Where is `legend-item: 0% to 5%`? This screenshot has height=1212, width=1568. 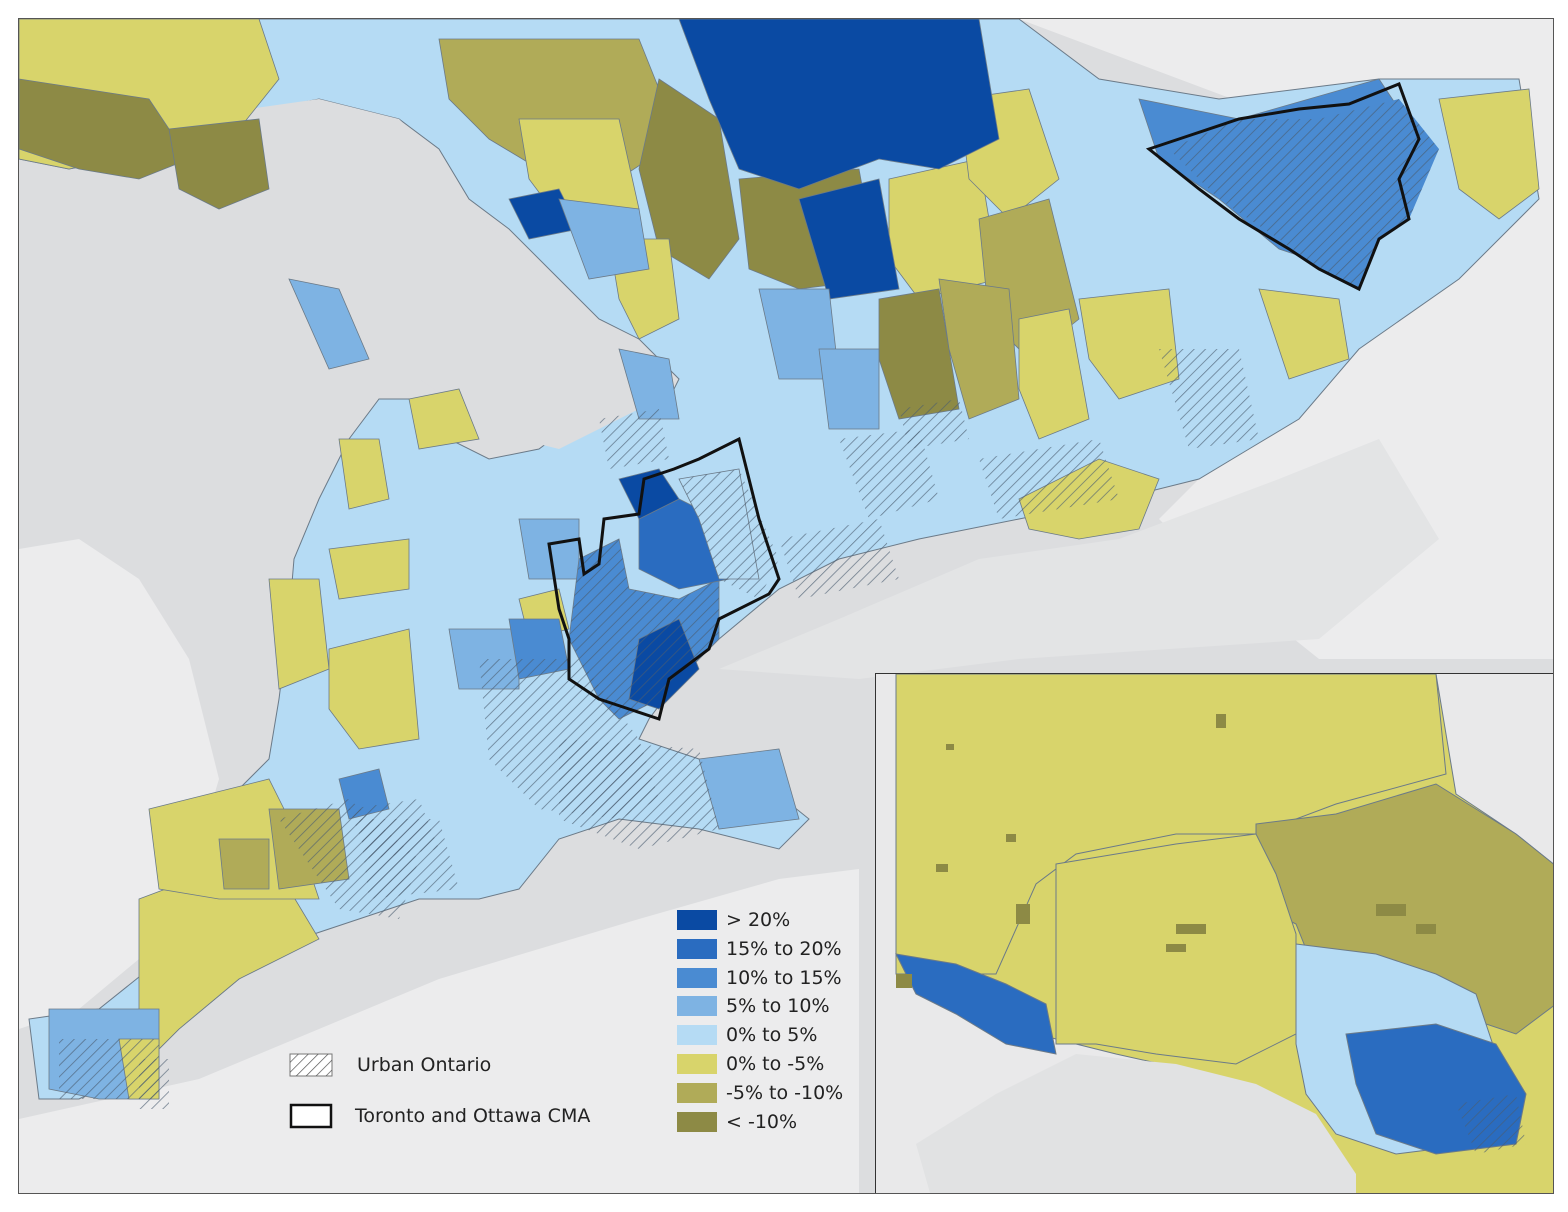 legend-item: 0% to 5% is located at coordinates (747, 1035).